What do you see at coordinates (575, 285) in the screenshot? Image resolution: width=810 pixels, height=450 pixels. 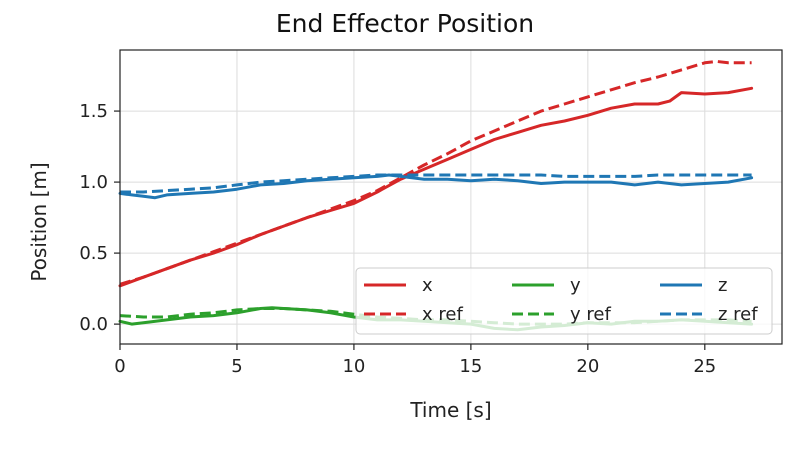 I see `legend-label-y: y` at bounding box center [575, 285].